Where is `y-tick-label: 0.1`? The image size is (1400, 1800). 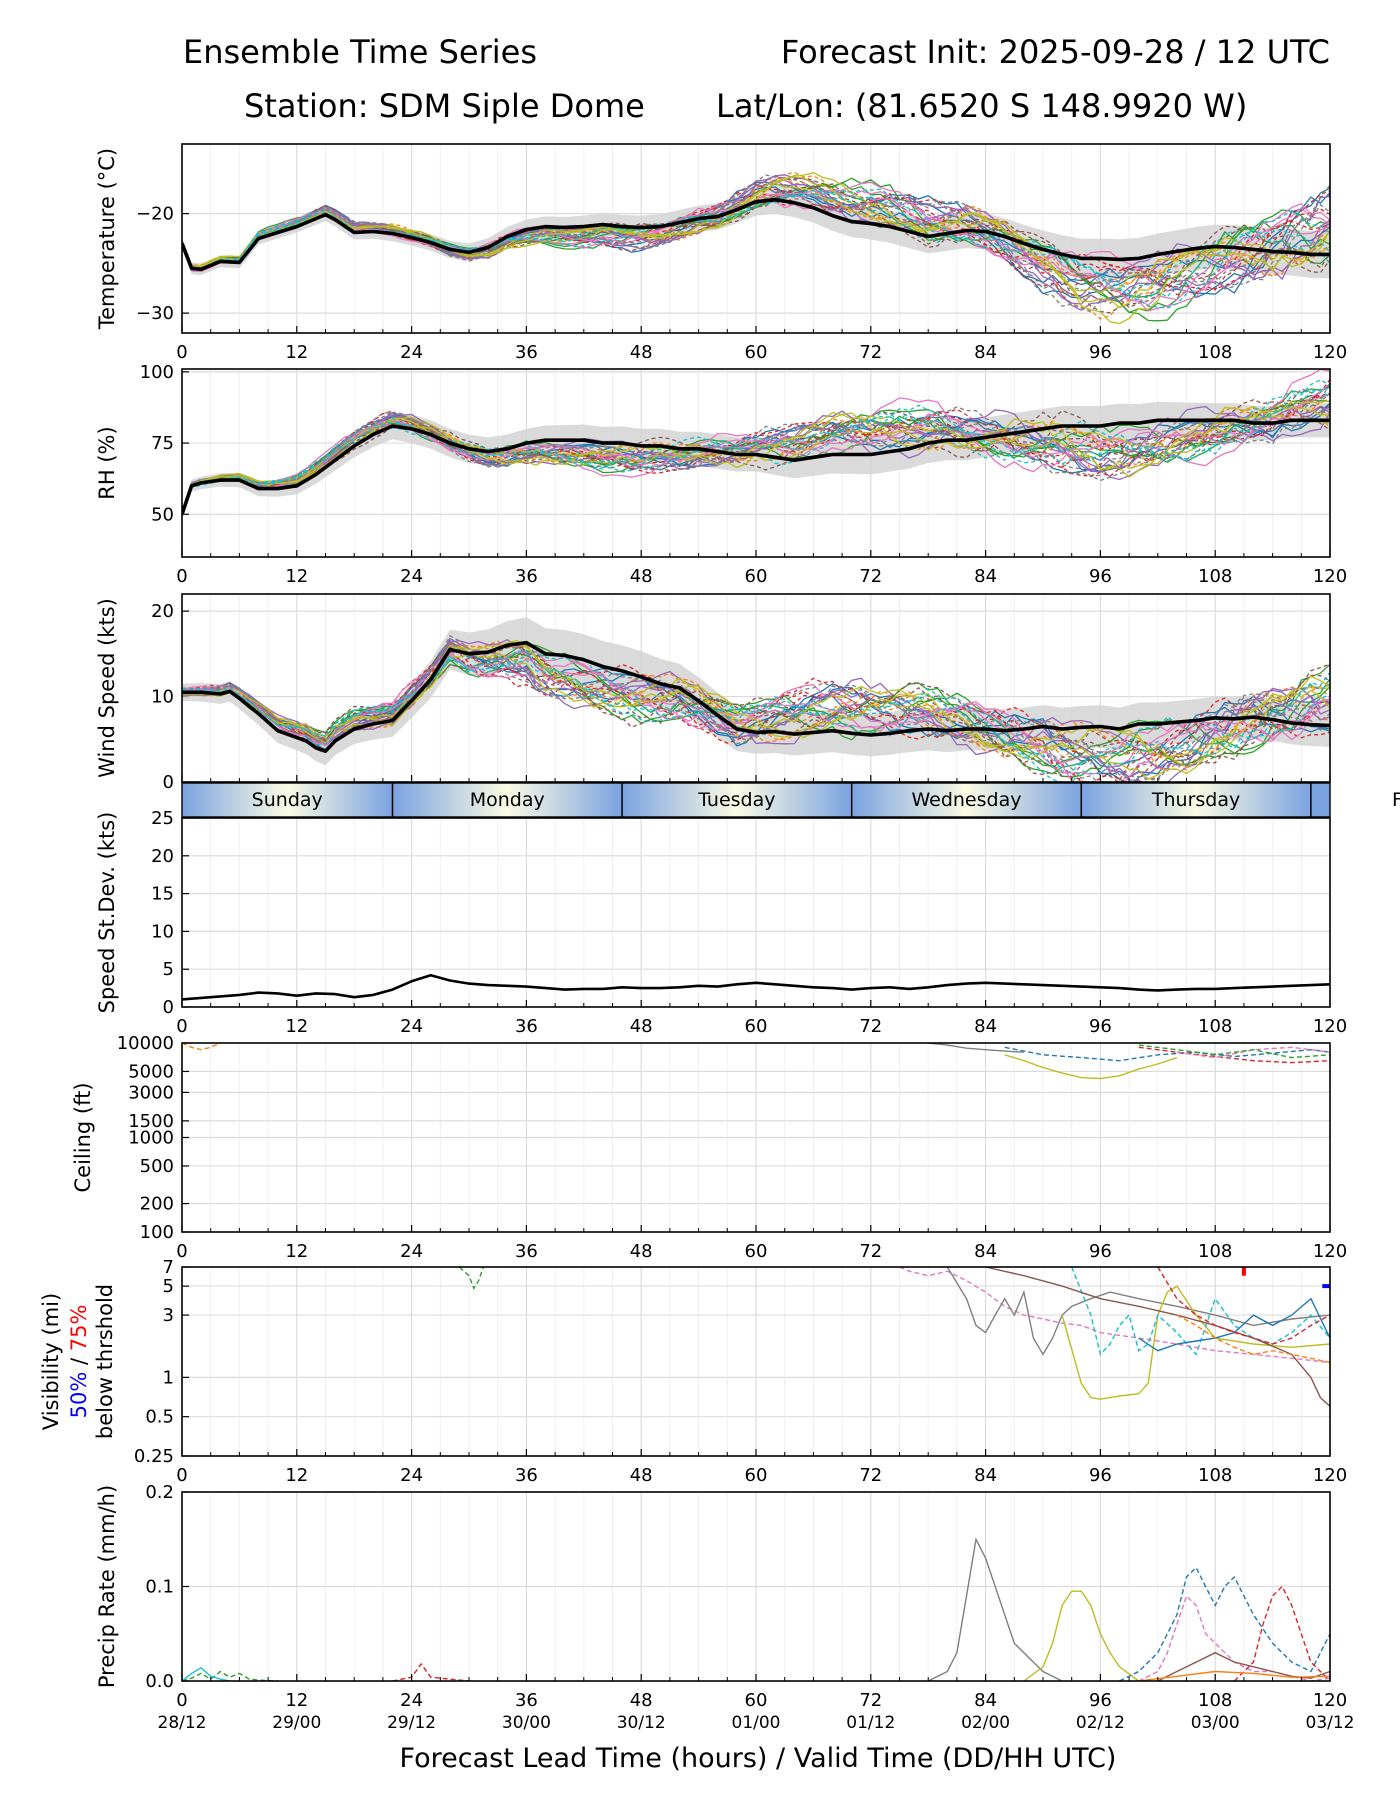
y-tick-label: 0.1 is located at coordinates (159, 1587).